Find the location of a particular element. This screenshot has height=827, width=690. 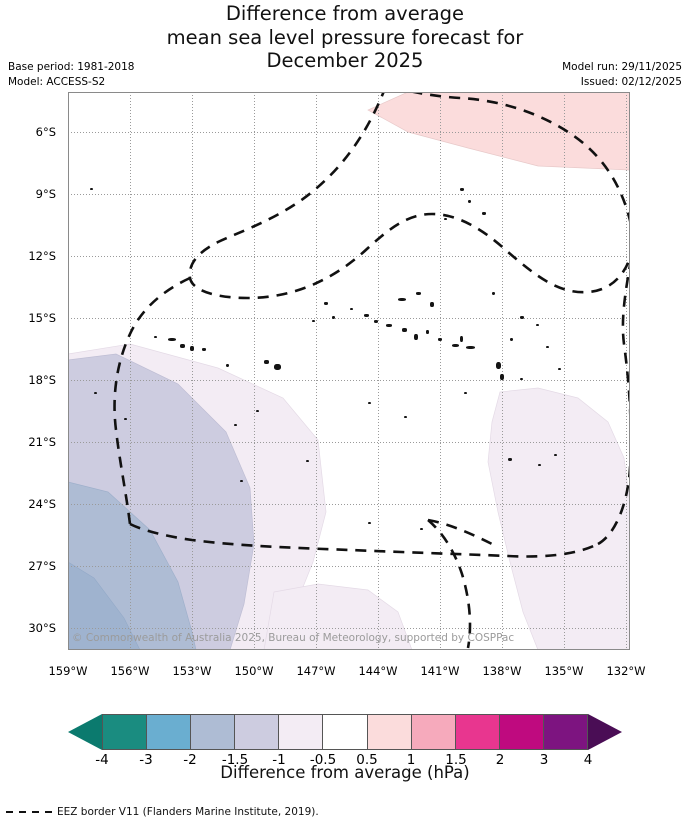

region-south-slight-negative is located at coordinates (338, 616).